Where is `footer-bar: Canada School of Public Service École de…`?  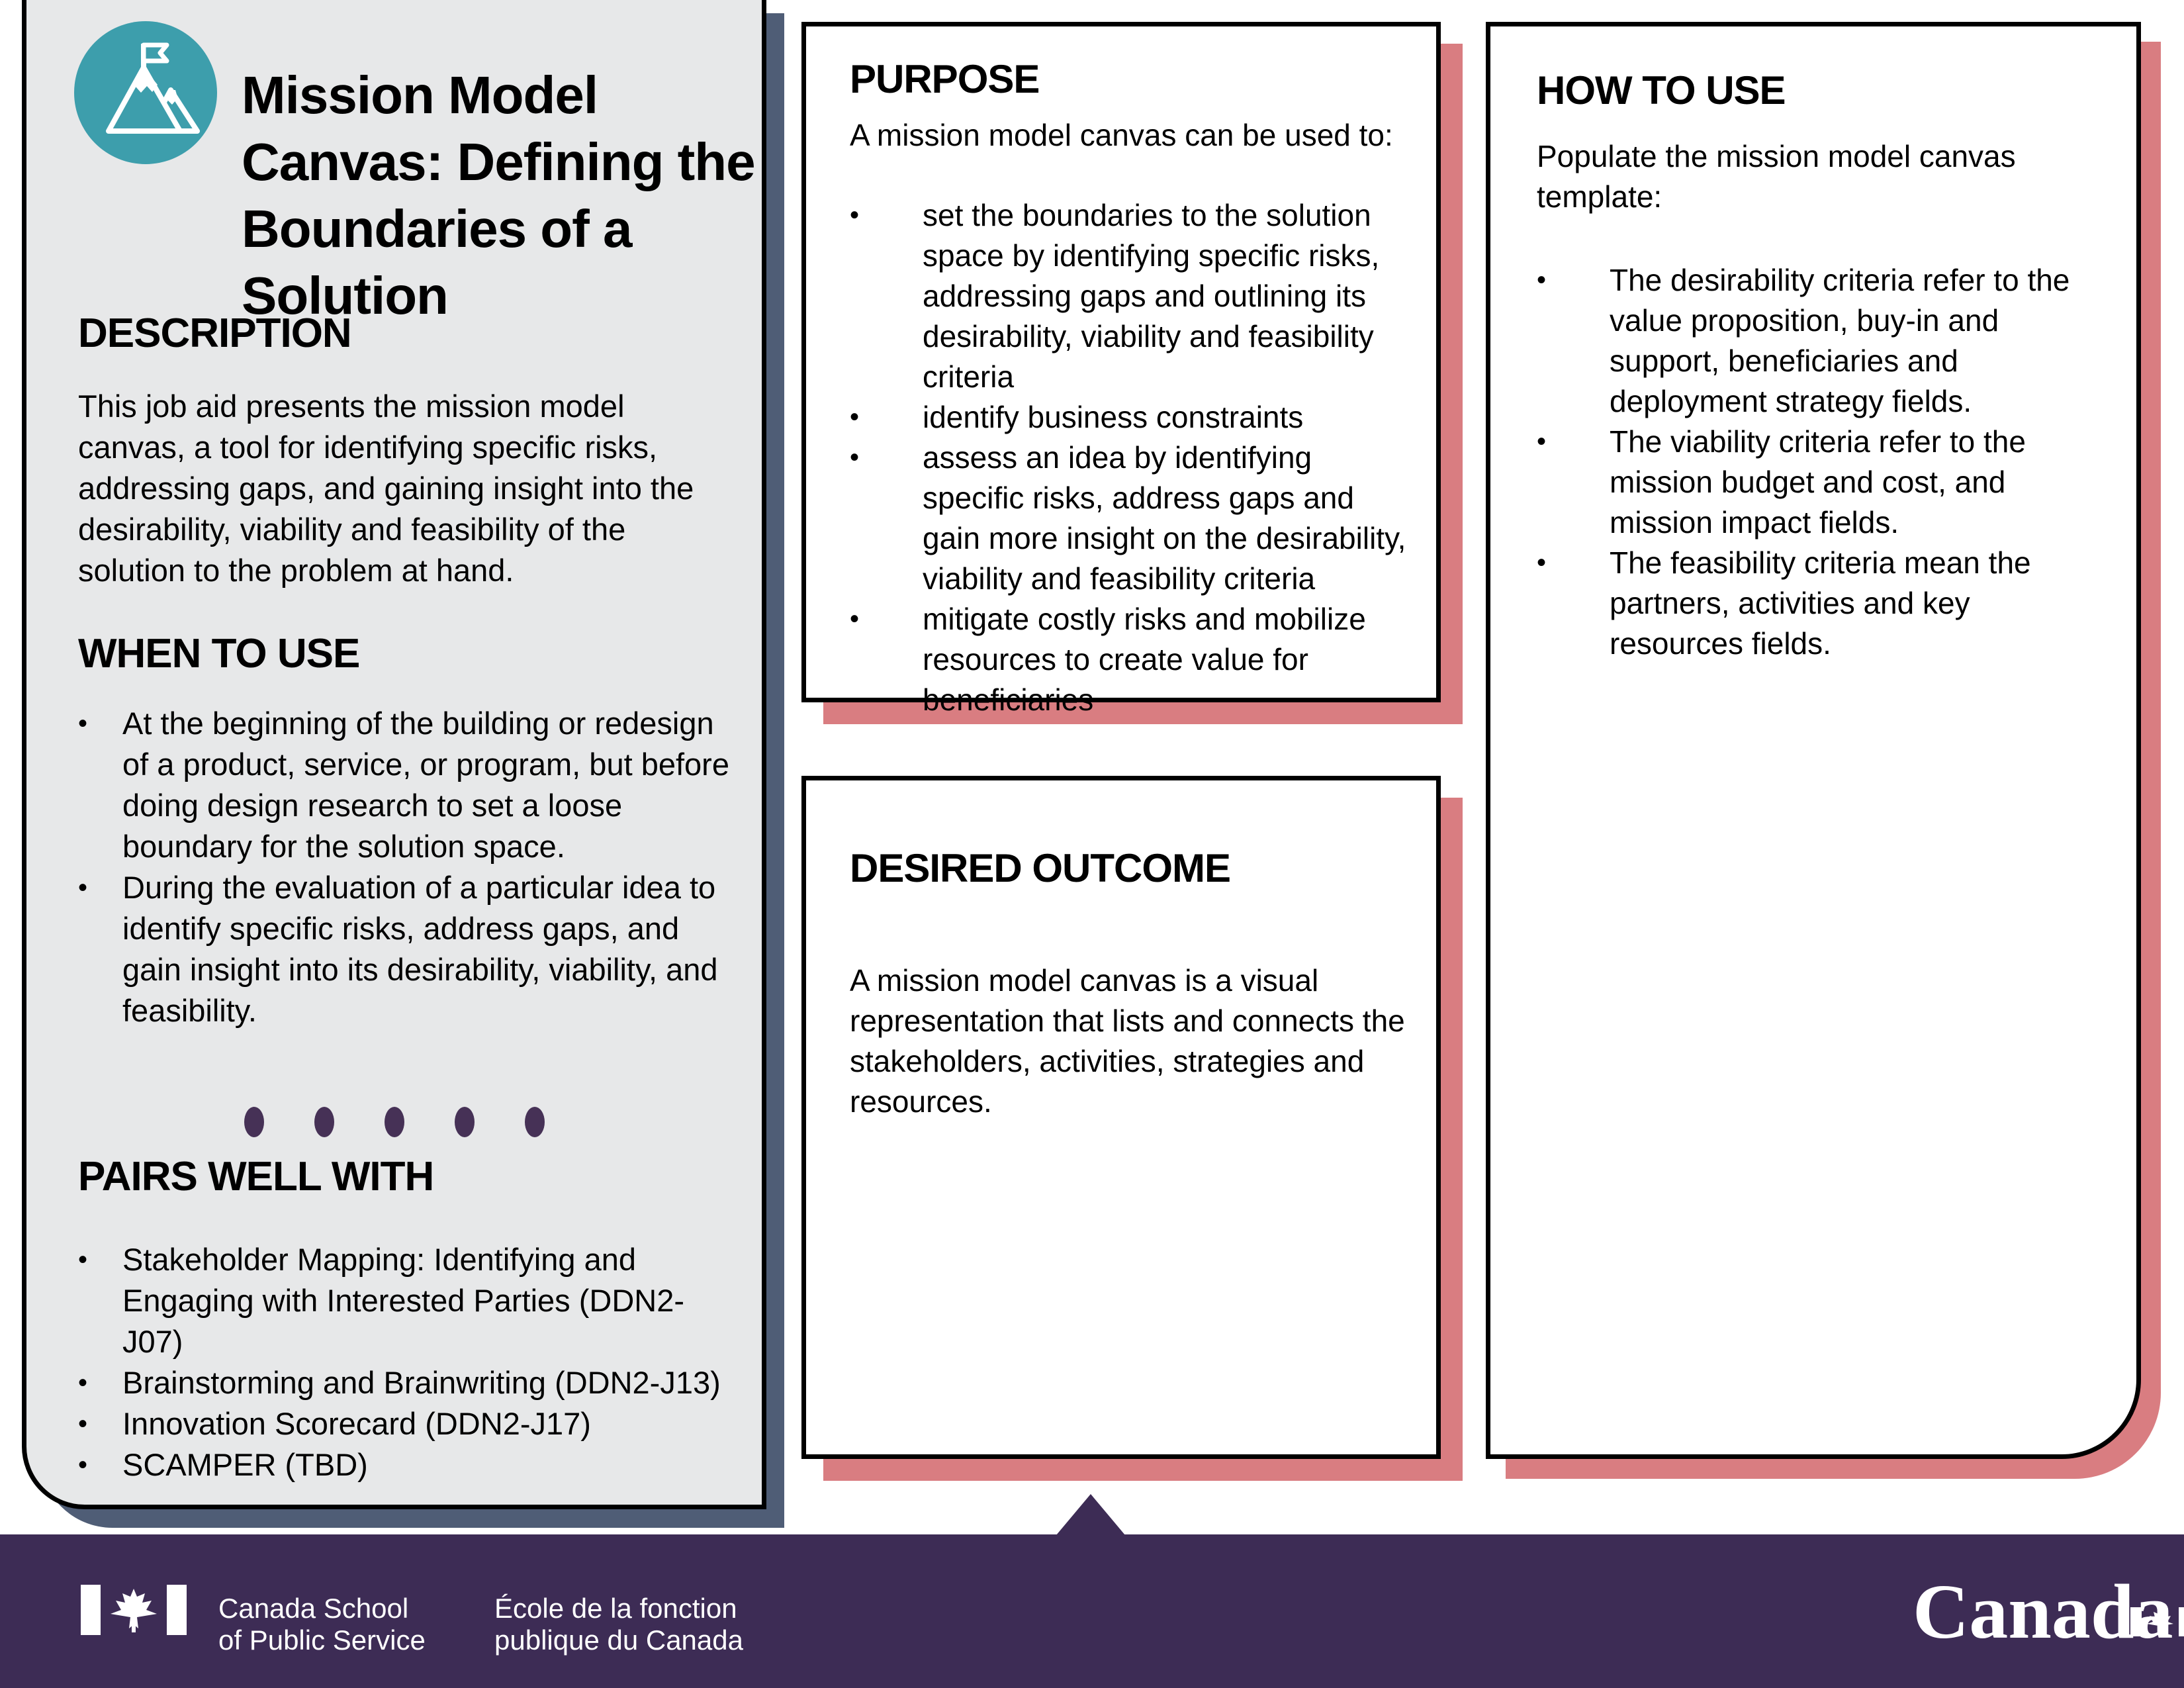
footer-bar: Canada School of Public Service École de… is located at coordinates (1092, 1611).